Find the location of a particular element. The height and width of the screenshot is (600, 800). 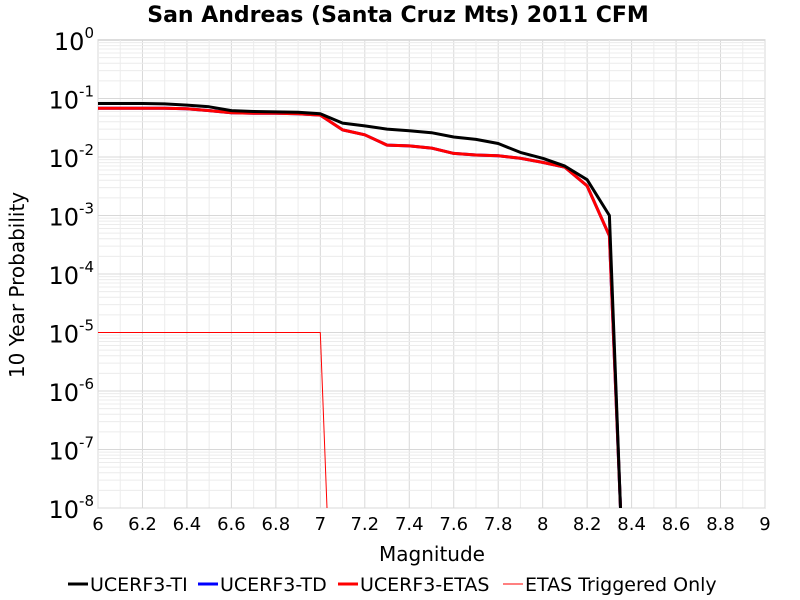

y-tick-label: 10⁻⁸ is located at coordinates (71, 508).